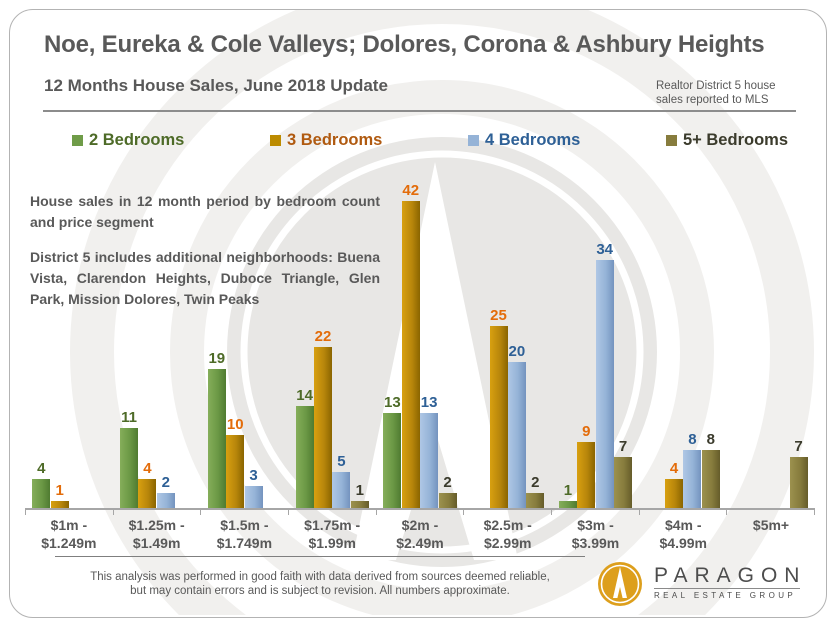  I want to click on bar-slot: 34, so click(604, 374).